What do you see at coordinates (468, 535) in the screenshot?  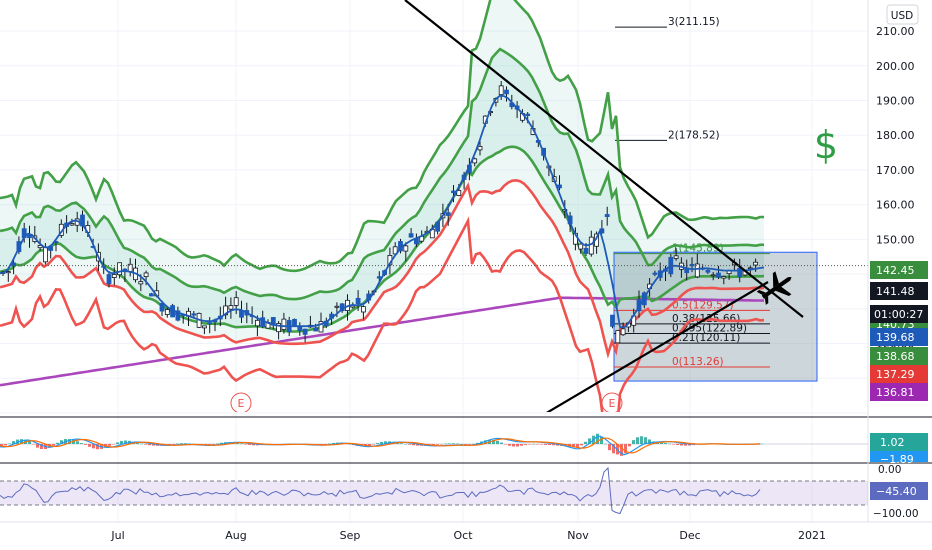 I see `time-axis: Jul Aug Sep Oct Nov Dec 2021` at bounding box center [468, 535].